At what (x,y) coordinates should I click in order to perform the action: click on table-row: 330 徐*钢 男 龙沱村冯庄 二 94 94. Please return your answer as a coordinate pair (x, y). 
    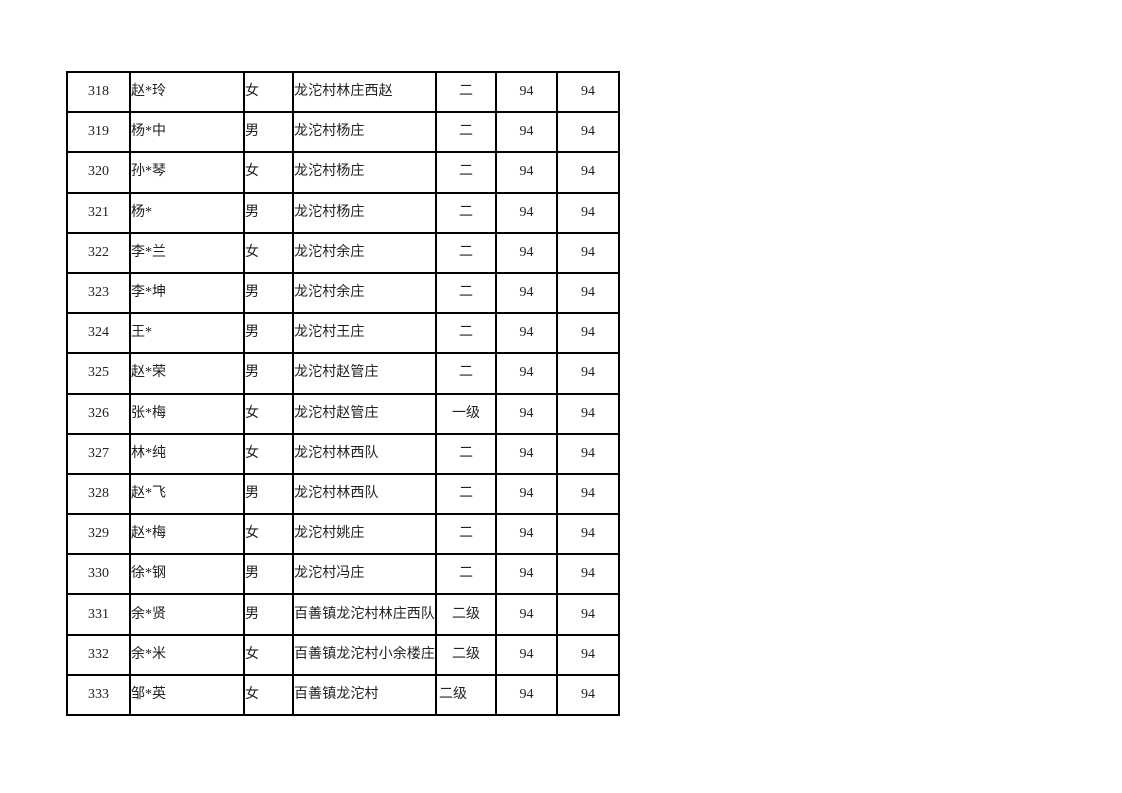
    Looking at the image, I should click on (343, 574).